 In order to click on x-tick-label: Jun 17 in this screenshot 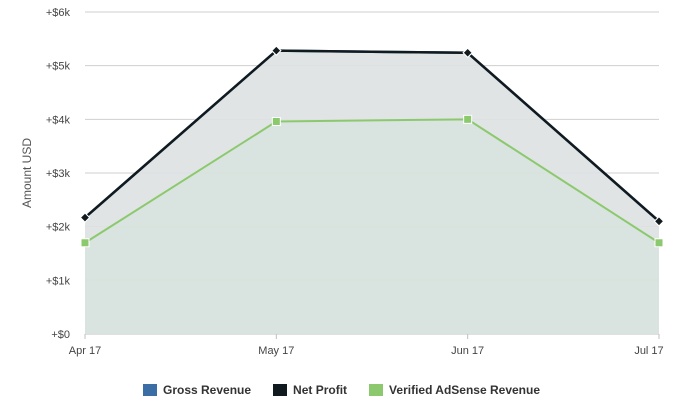, I will do `click(467, 351)`.